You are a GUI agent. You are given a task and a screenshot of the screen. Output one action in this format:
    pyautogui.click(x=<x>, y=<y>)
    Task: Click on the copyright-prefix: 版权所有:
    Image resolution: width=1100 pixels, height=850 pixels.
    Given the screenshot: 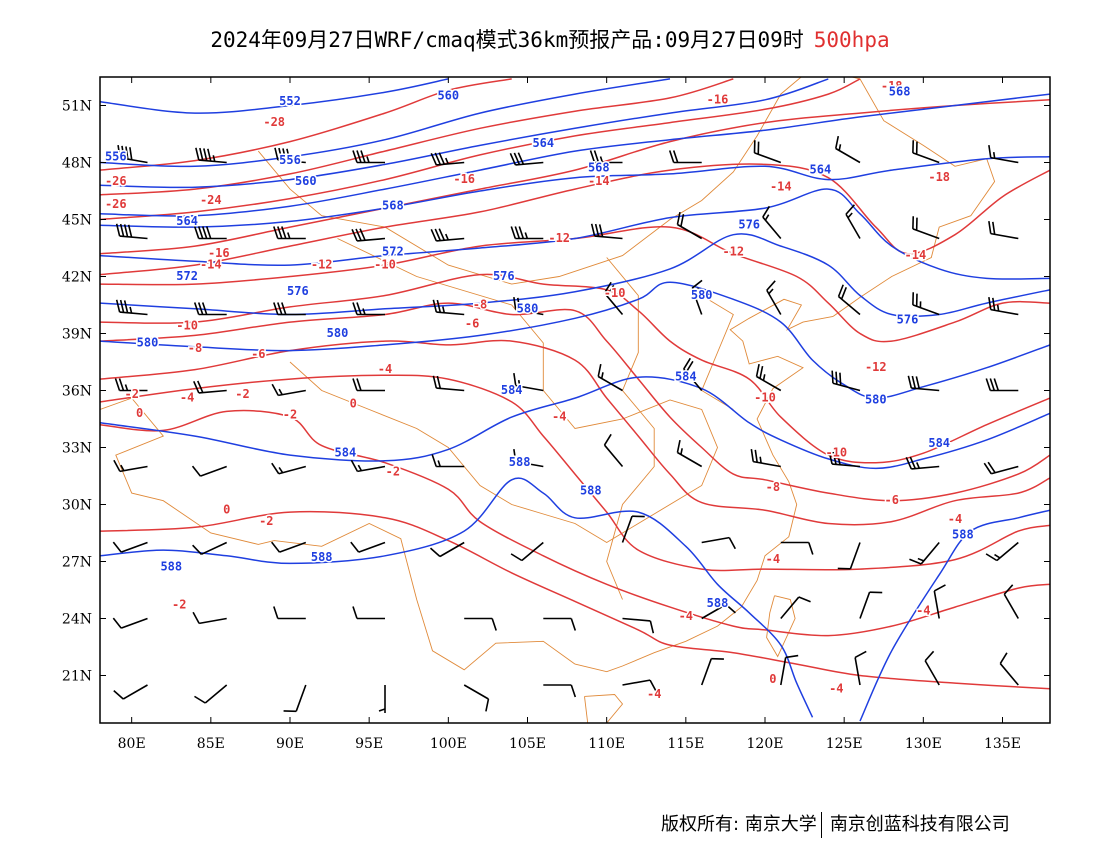 What is the action you would take?
    pyautogui.click(x=700, y=824)
    